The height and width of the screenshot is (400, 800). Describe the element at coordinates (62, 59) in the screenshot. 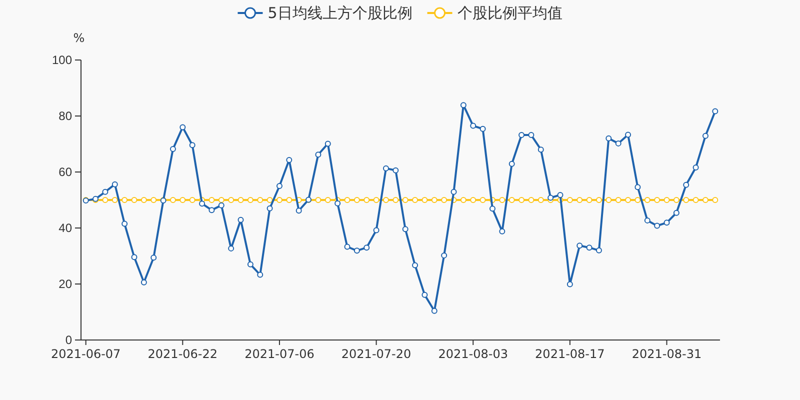

I see `y-tick-label: 100` at that location.